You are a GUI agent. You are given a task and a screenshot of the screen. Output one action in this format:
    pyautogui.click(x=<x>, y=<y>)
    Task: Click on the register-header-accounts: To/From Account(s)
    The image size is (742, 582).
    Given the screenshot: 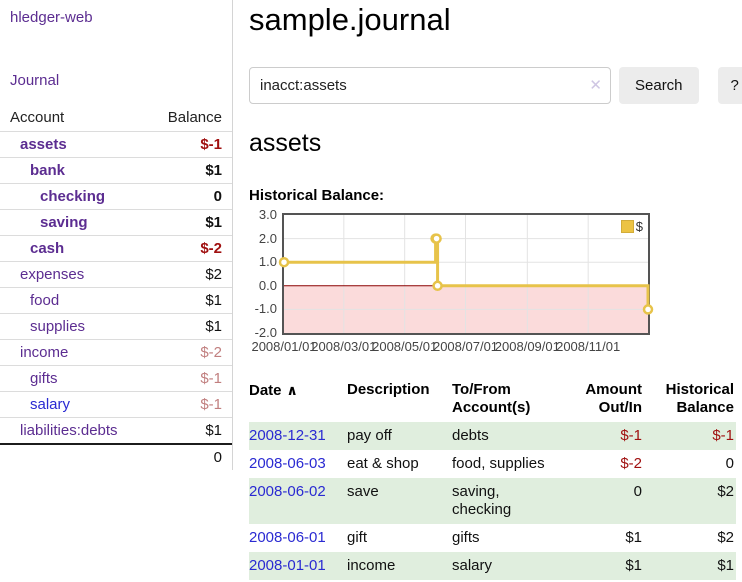 What is the action you would take?
    pyautogui.click(x=491, y=398)
    